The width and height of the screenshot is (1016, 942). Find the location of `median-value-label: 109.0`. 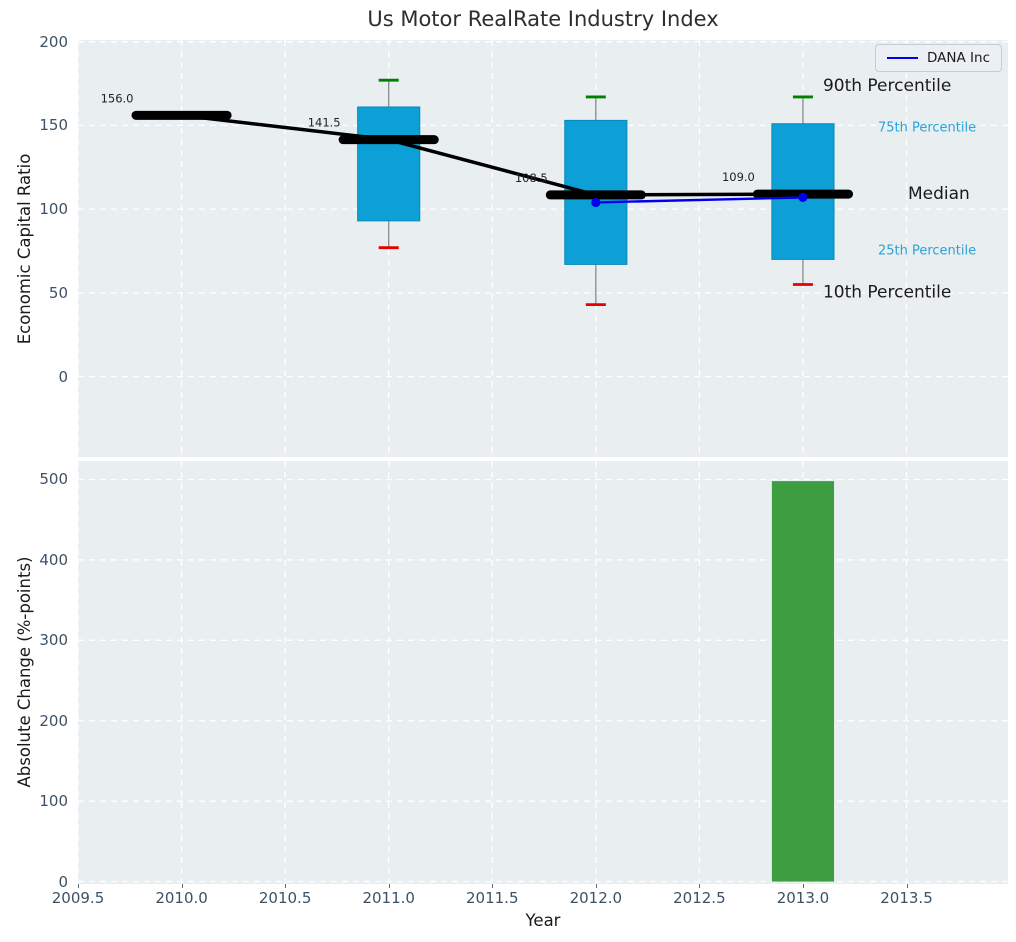

median-value-label: 109.0 is located at coordinates (738, 177).